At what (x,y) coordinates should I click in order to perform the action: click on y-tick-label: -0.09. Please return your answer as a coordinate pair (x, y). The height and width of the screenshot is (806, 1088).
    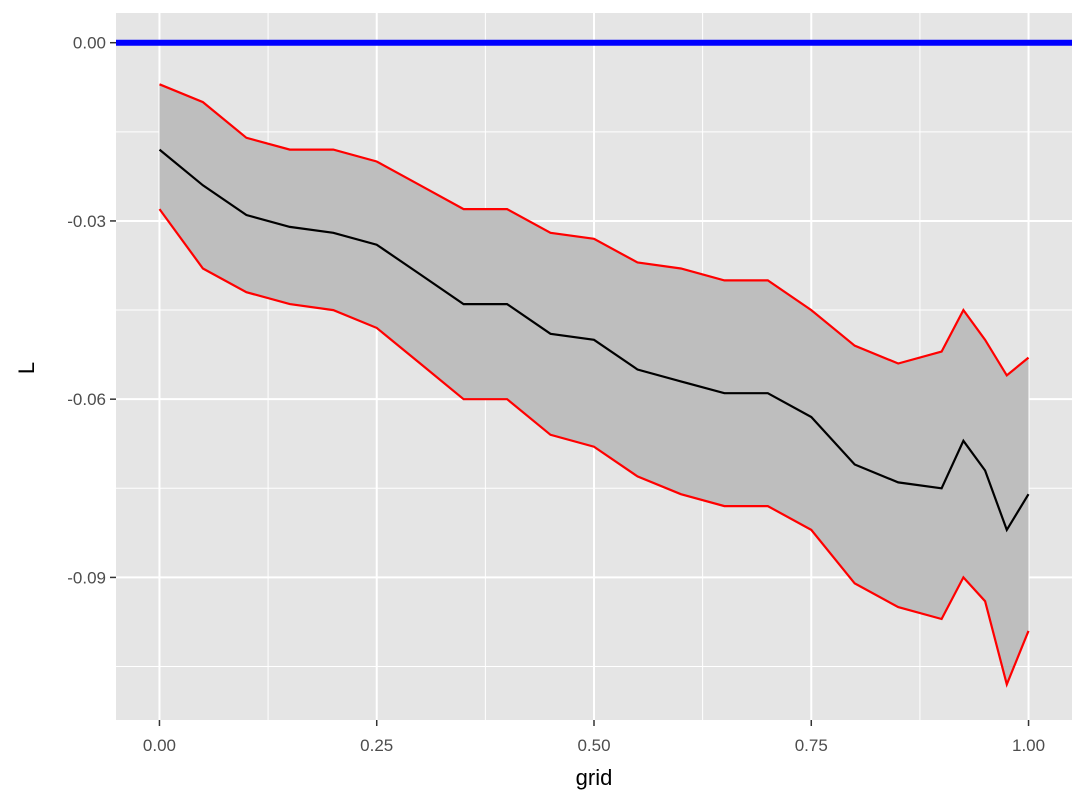
    Looking at the image, I should click on (86, 577).